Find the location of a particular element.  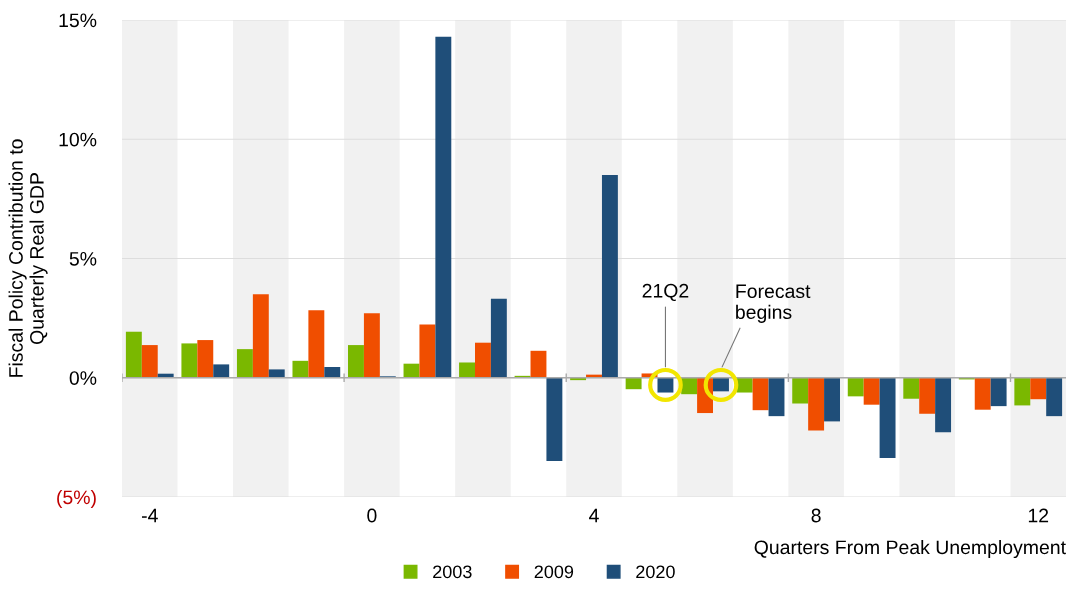

annotation: Forecast begins is located at coordinates (773, 303).